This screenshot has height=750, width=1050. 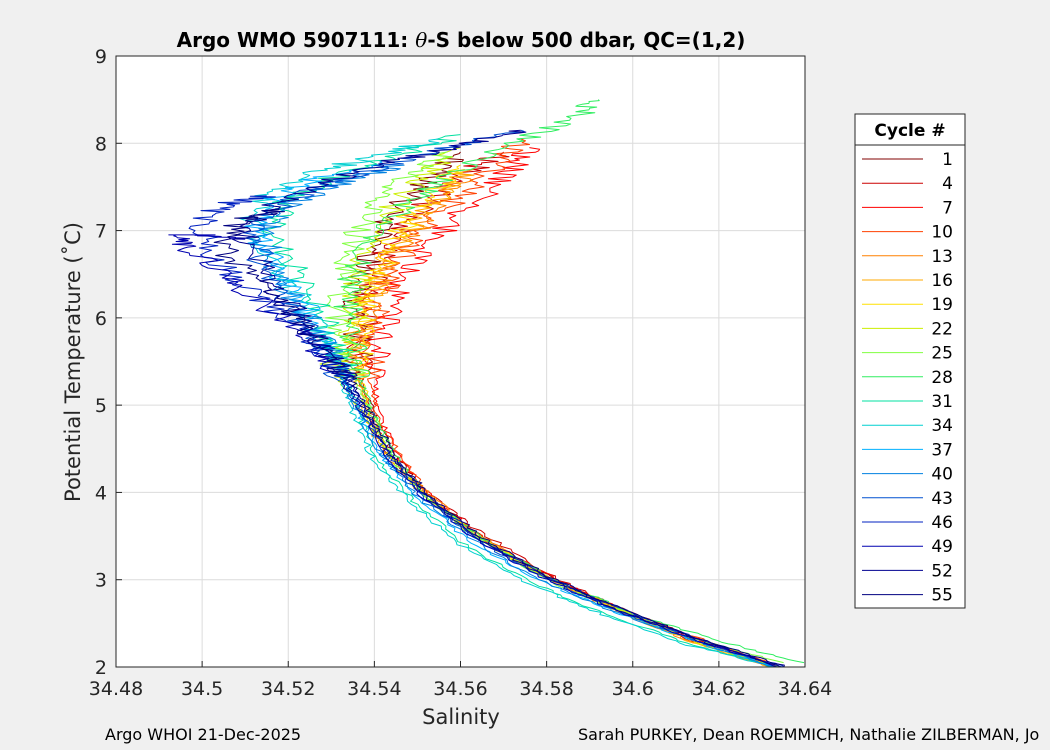 I want to click on legend-items: 1 4 7 10 13 16 19 22 25 28 31 34 37 40 43 46 49 52 55, so click(x=907, y=378).